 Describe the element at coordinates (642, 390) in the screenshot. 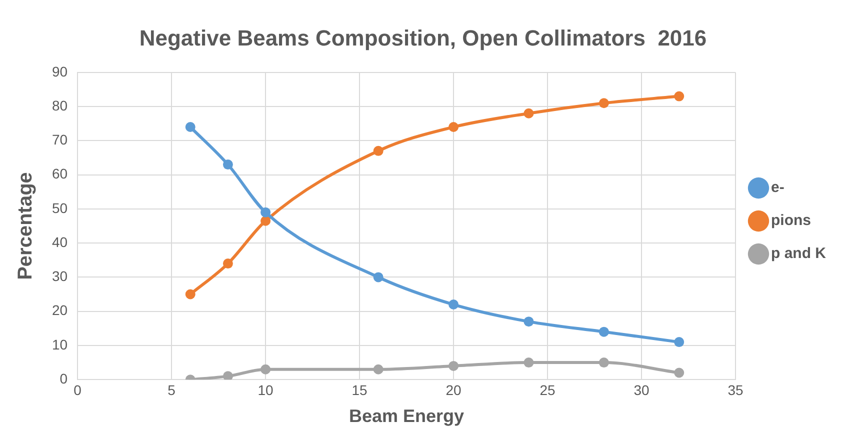

I see `x-tick-label: 30` at that location.